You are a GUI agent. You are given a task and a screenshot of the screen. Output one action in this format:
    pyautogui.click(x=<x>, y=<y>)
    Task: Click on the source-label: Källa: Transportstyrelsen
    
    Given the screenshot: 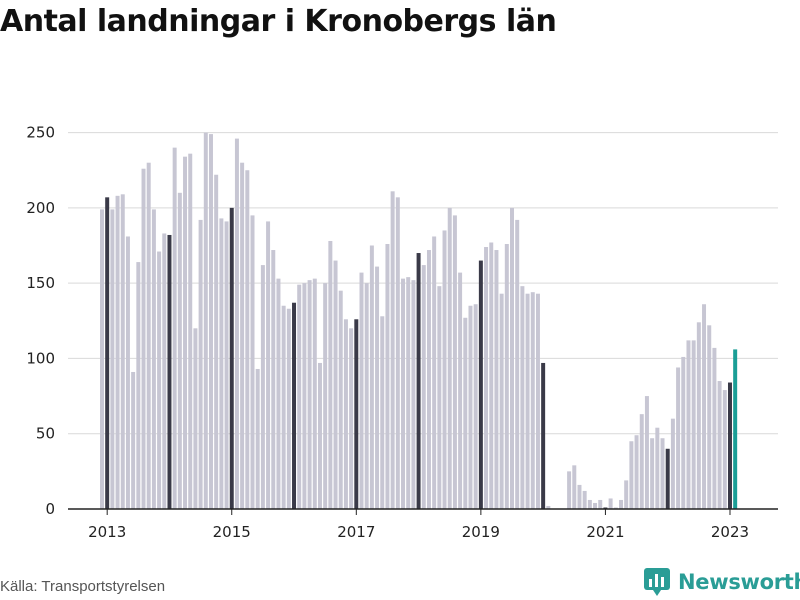 What is the action you would take?
    pyautogui.click(x=83, y=586)
    